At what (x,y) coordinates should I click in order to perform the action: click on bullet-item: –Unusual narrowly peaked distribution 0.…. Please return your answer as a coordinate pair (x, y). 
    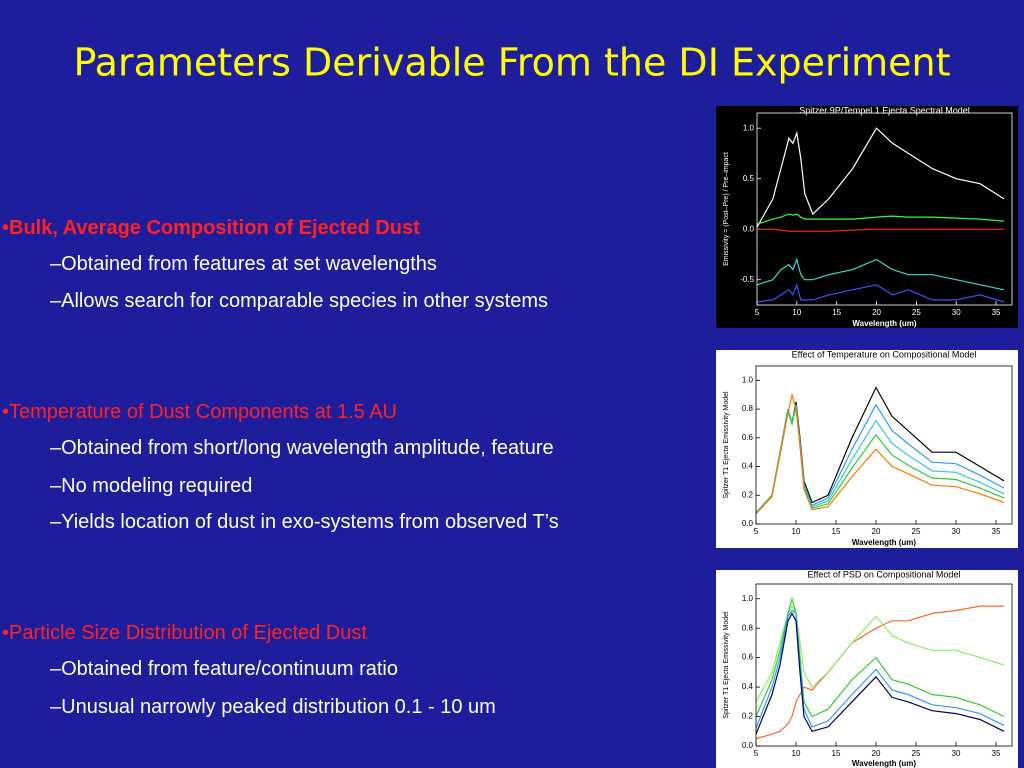
    Looking at the image, I should click on (273, 707).